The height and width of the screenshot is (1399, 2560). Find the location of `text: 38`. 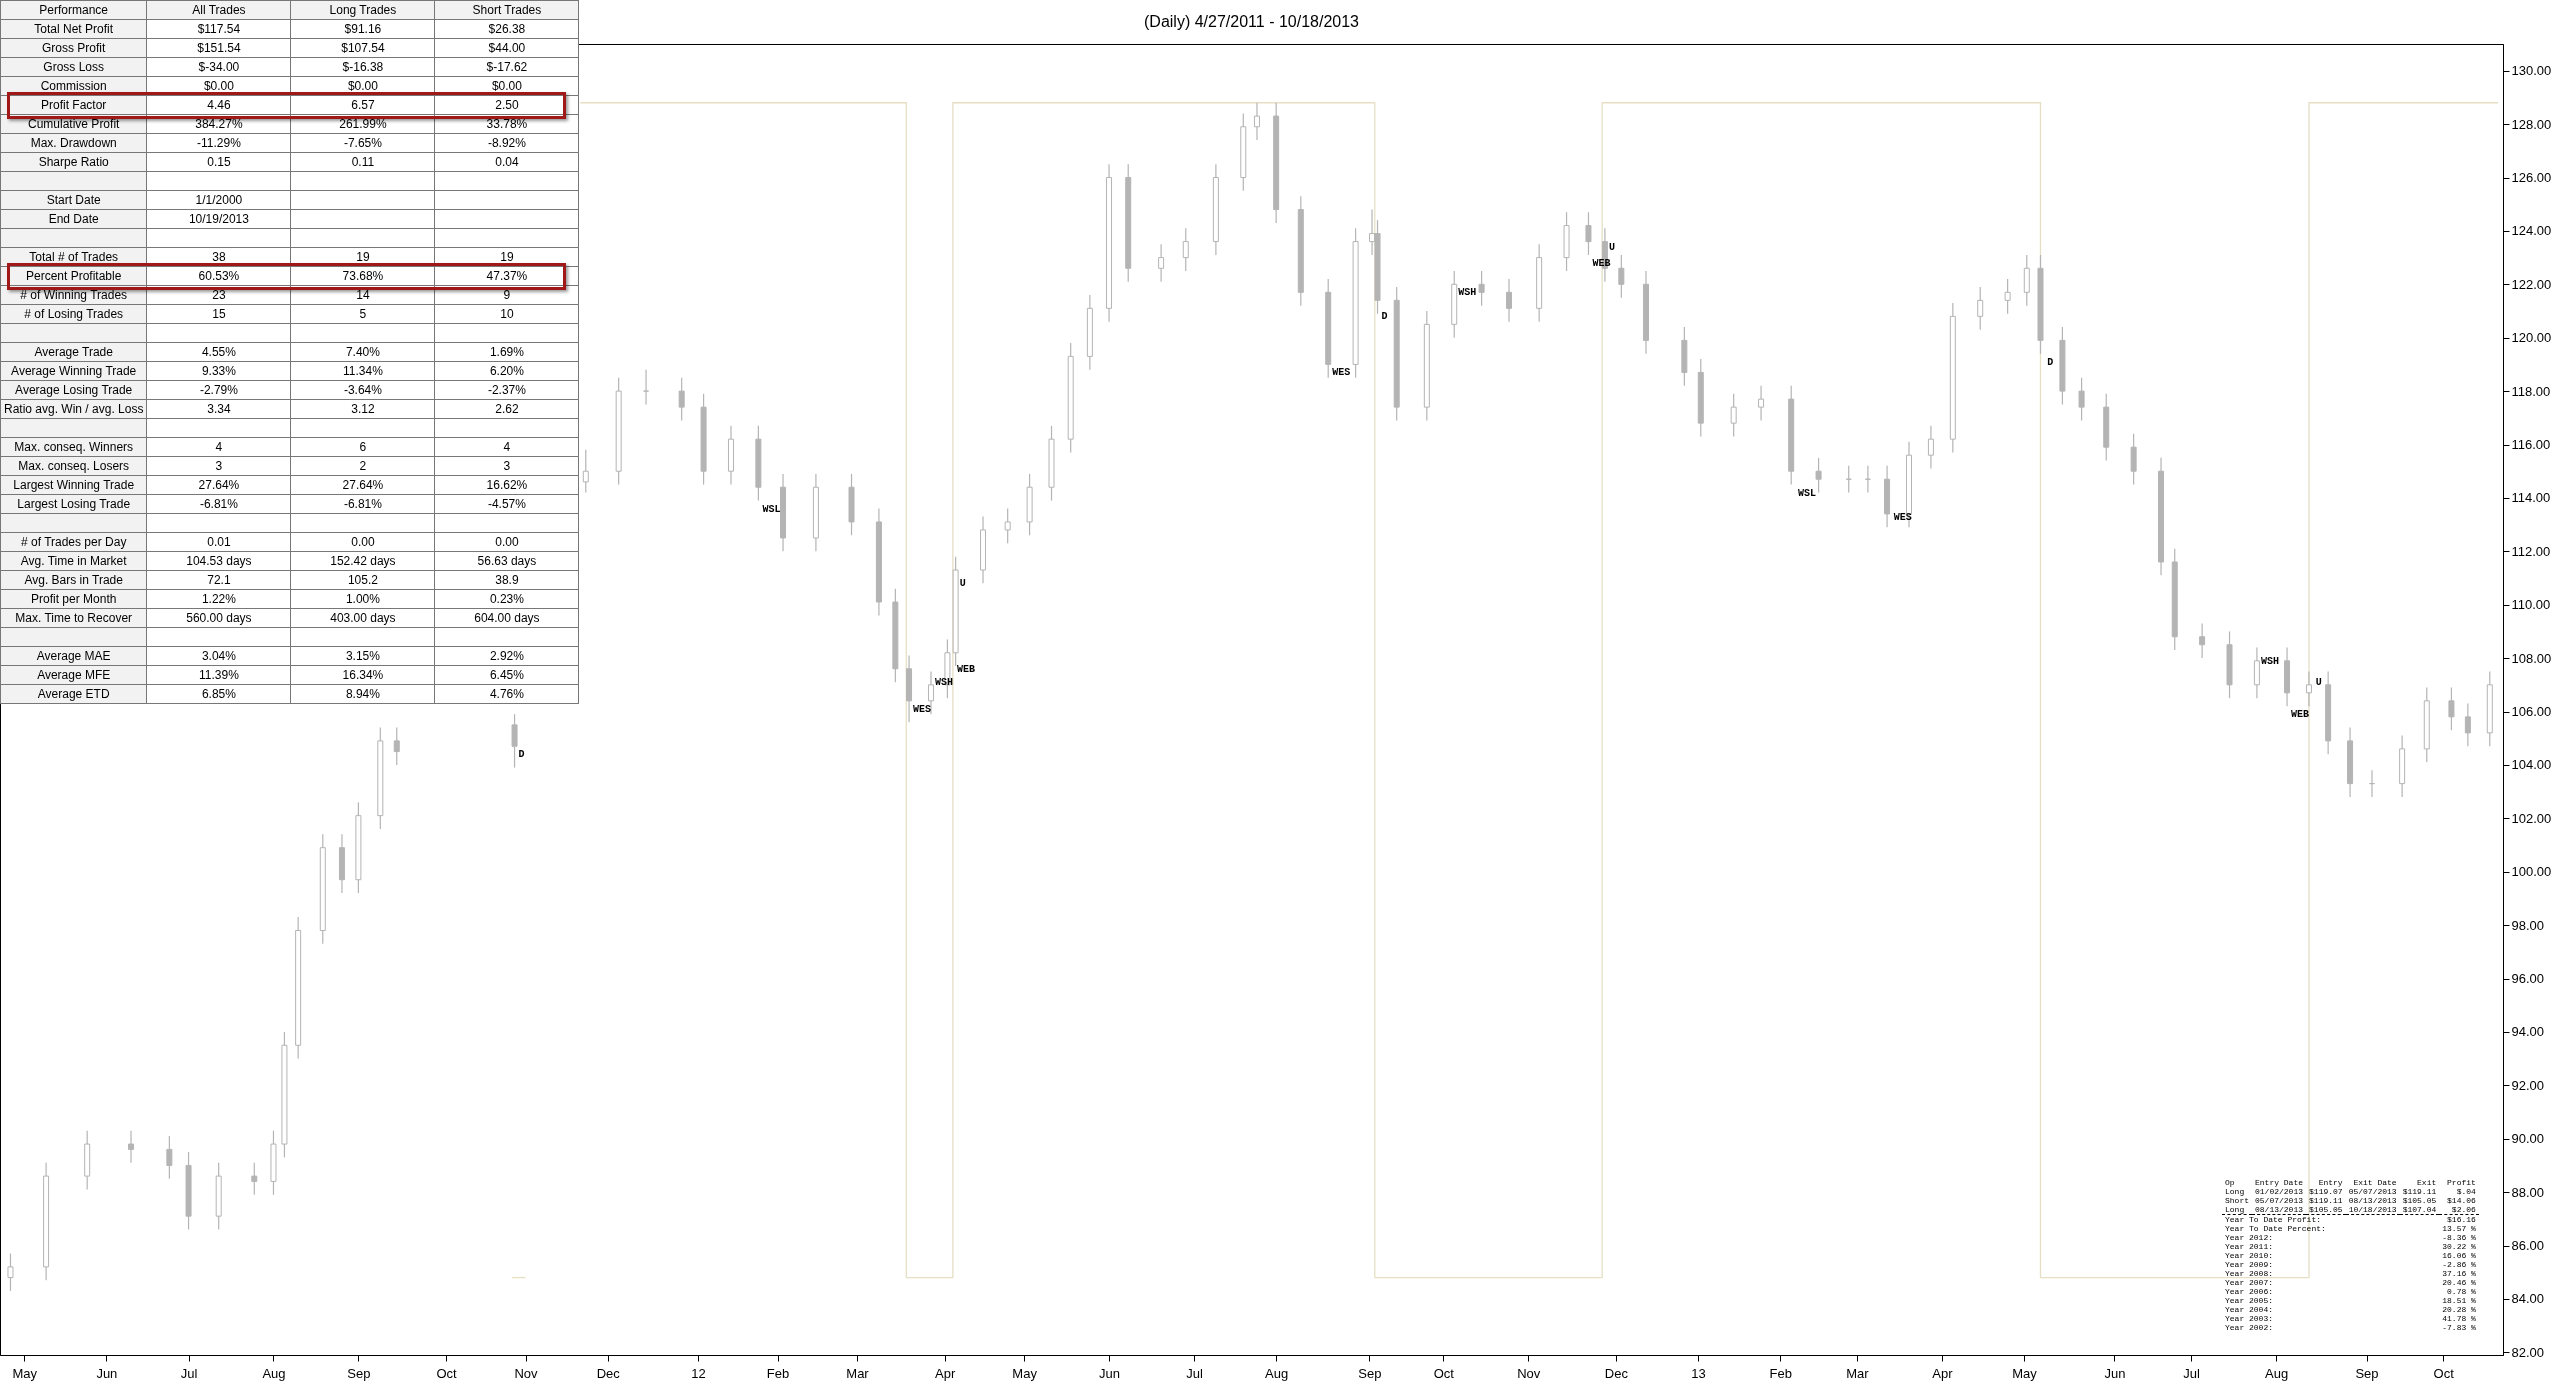

text: 38 is located at coordinates (219, 257).